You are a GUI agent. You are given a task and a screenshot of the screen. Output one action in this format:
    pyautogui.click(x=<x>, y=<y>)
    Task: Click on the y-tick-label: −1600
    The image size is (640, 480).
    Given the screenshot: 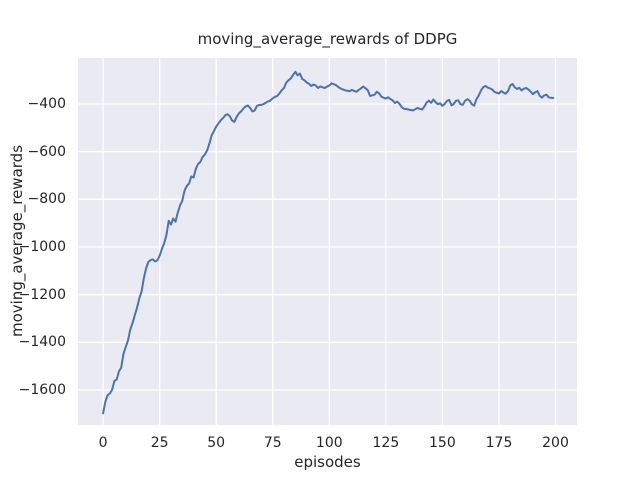 What is the action you would take?
    pyautogui.click(x=42, y=389)
    